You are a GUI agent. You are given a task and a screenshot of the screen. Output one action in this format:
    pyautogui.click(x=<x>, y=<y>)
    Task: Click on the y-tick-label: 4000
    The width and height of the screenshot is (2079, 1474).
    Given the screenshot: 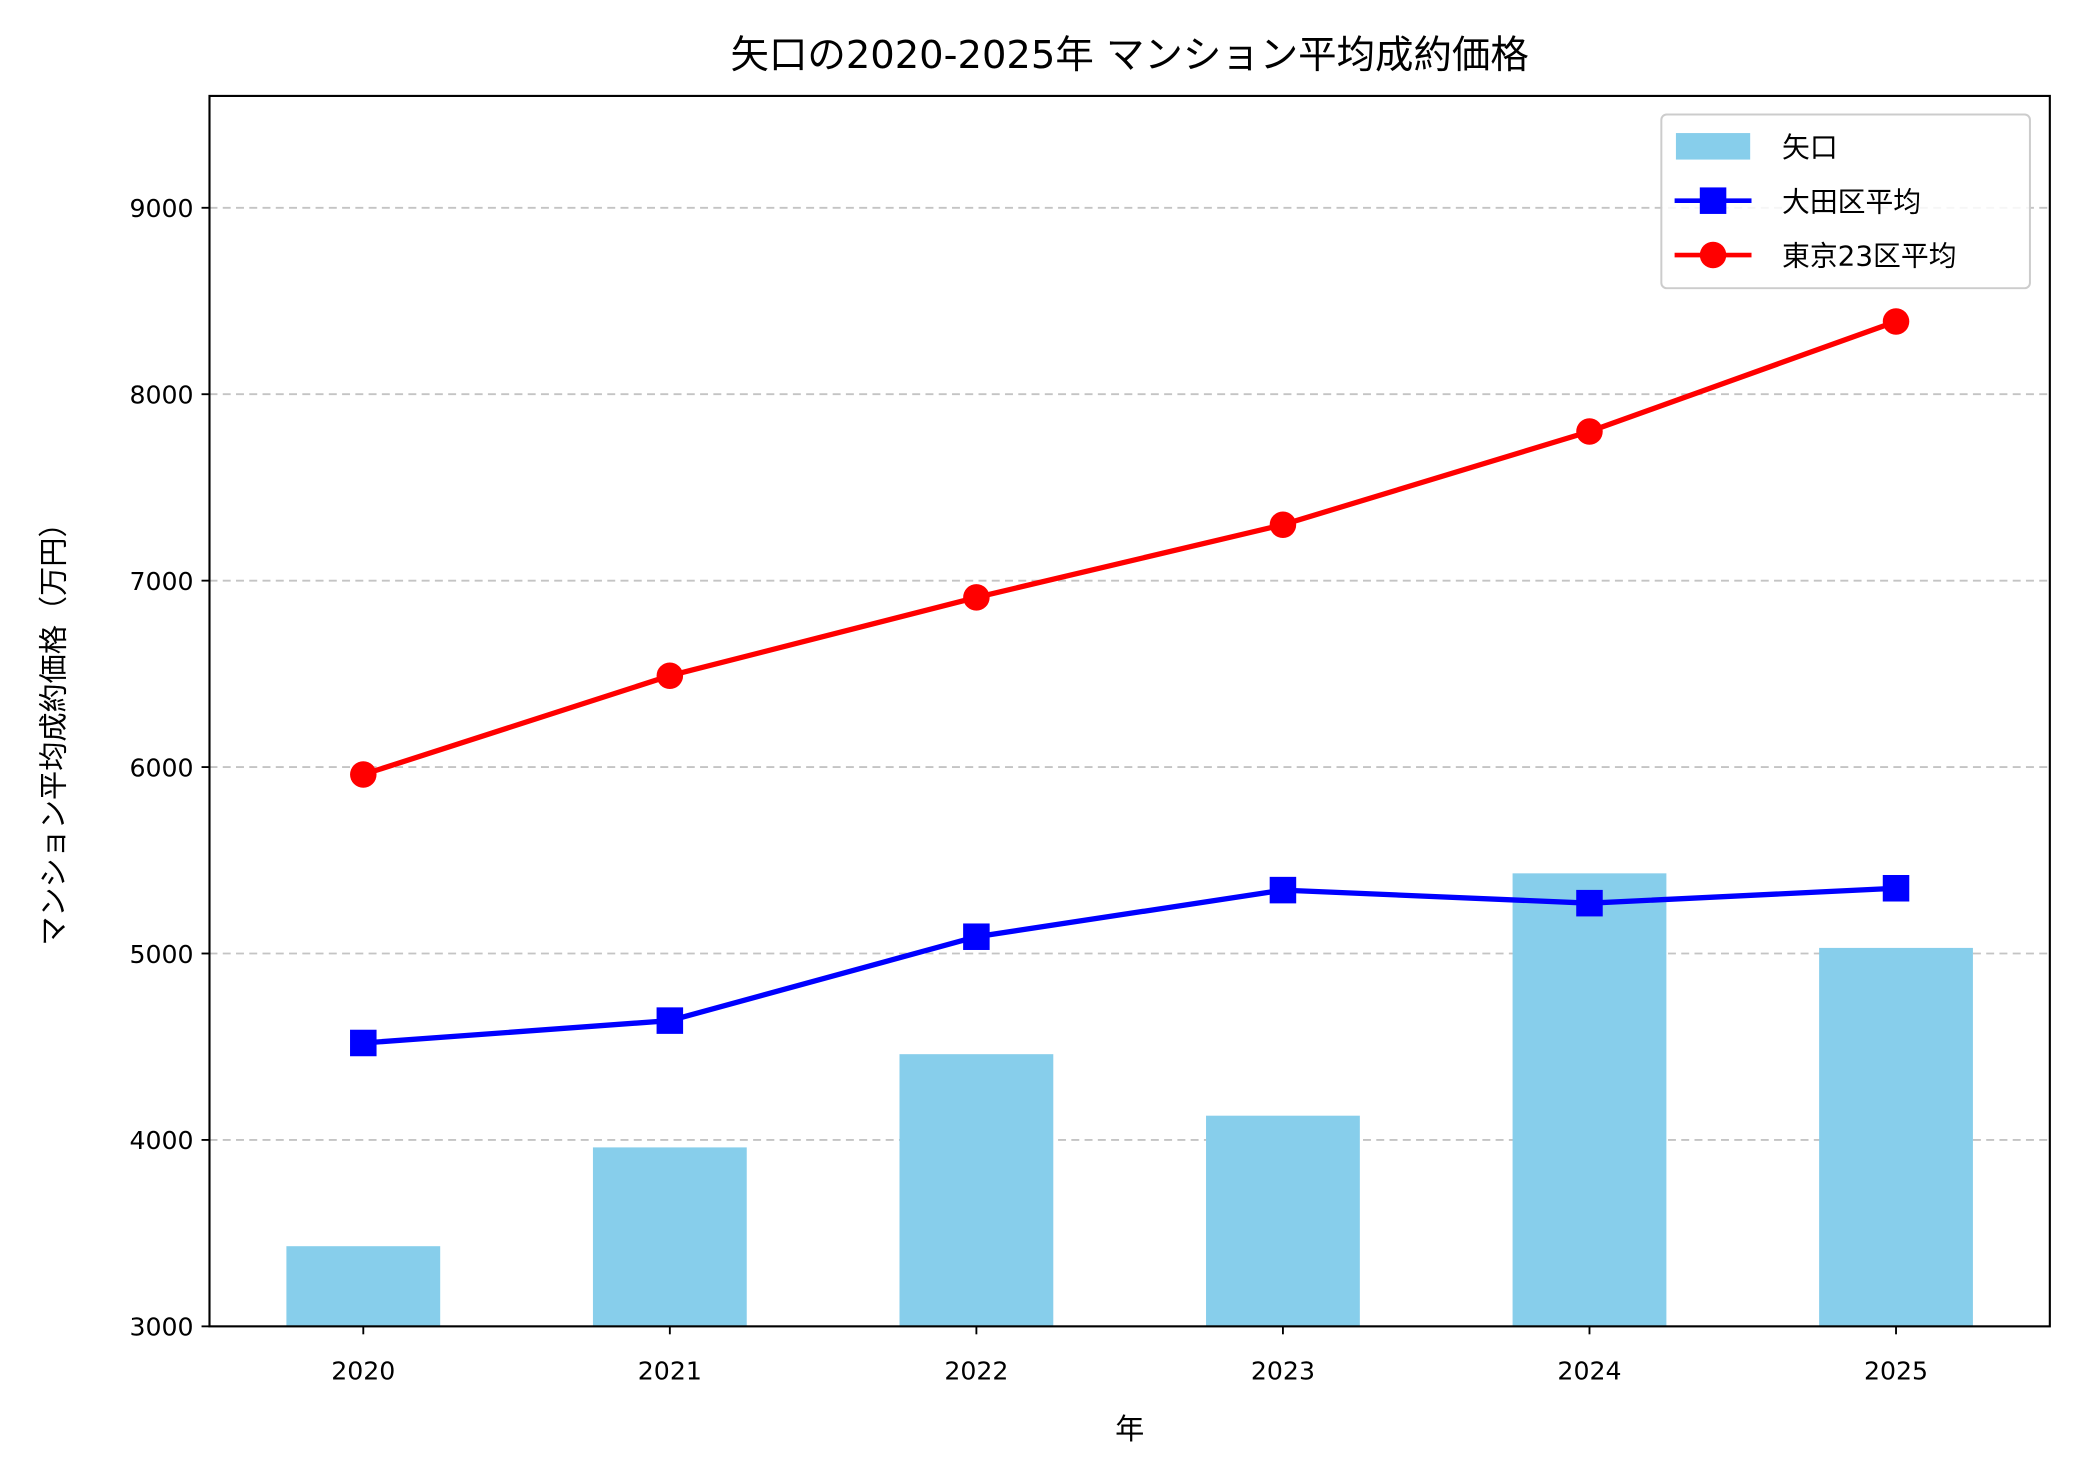 What is the action you would take?
    pyautogui.click(x=161, y=1140)
    